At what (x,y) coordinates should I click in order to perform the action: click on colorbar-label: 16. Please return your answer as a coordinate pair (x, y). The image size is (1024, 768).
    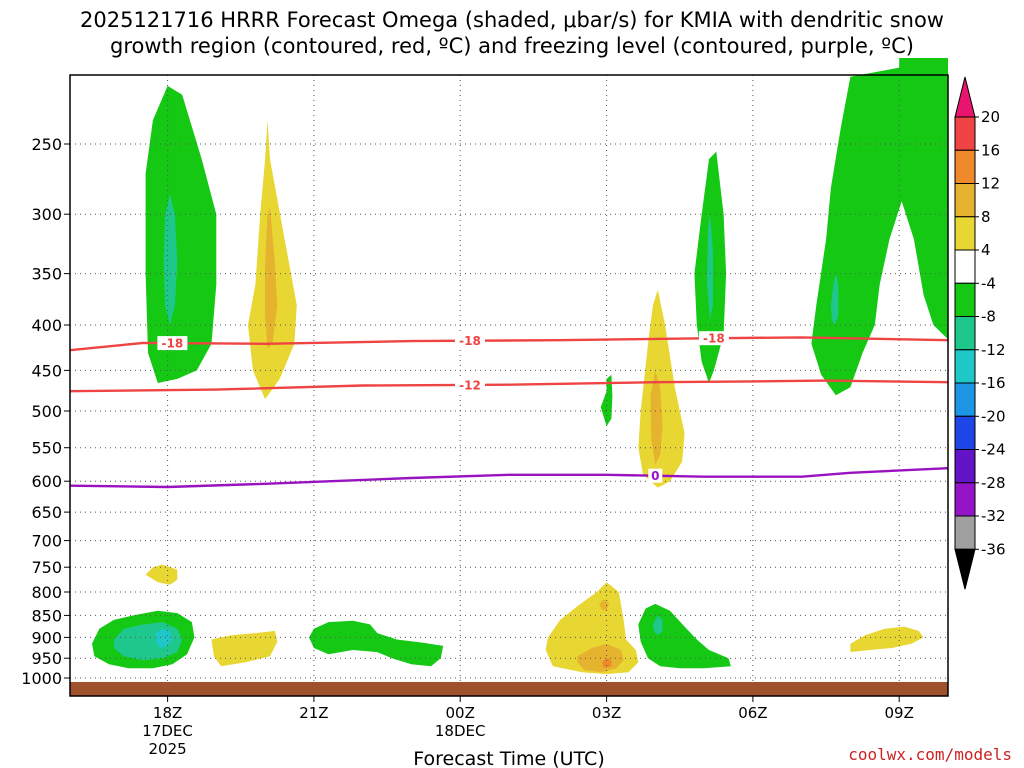
    Looking at the image, I should click on (990, 150).